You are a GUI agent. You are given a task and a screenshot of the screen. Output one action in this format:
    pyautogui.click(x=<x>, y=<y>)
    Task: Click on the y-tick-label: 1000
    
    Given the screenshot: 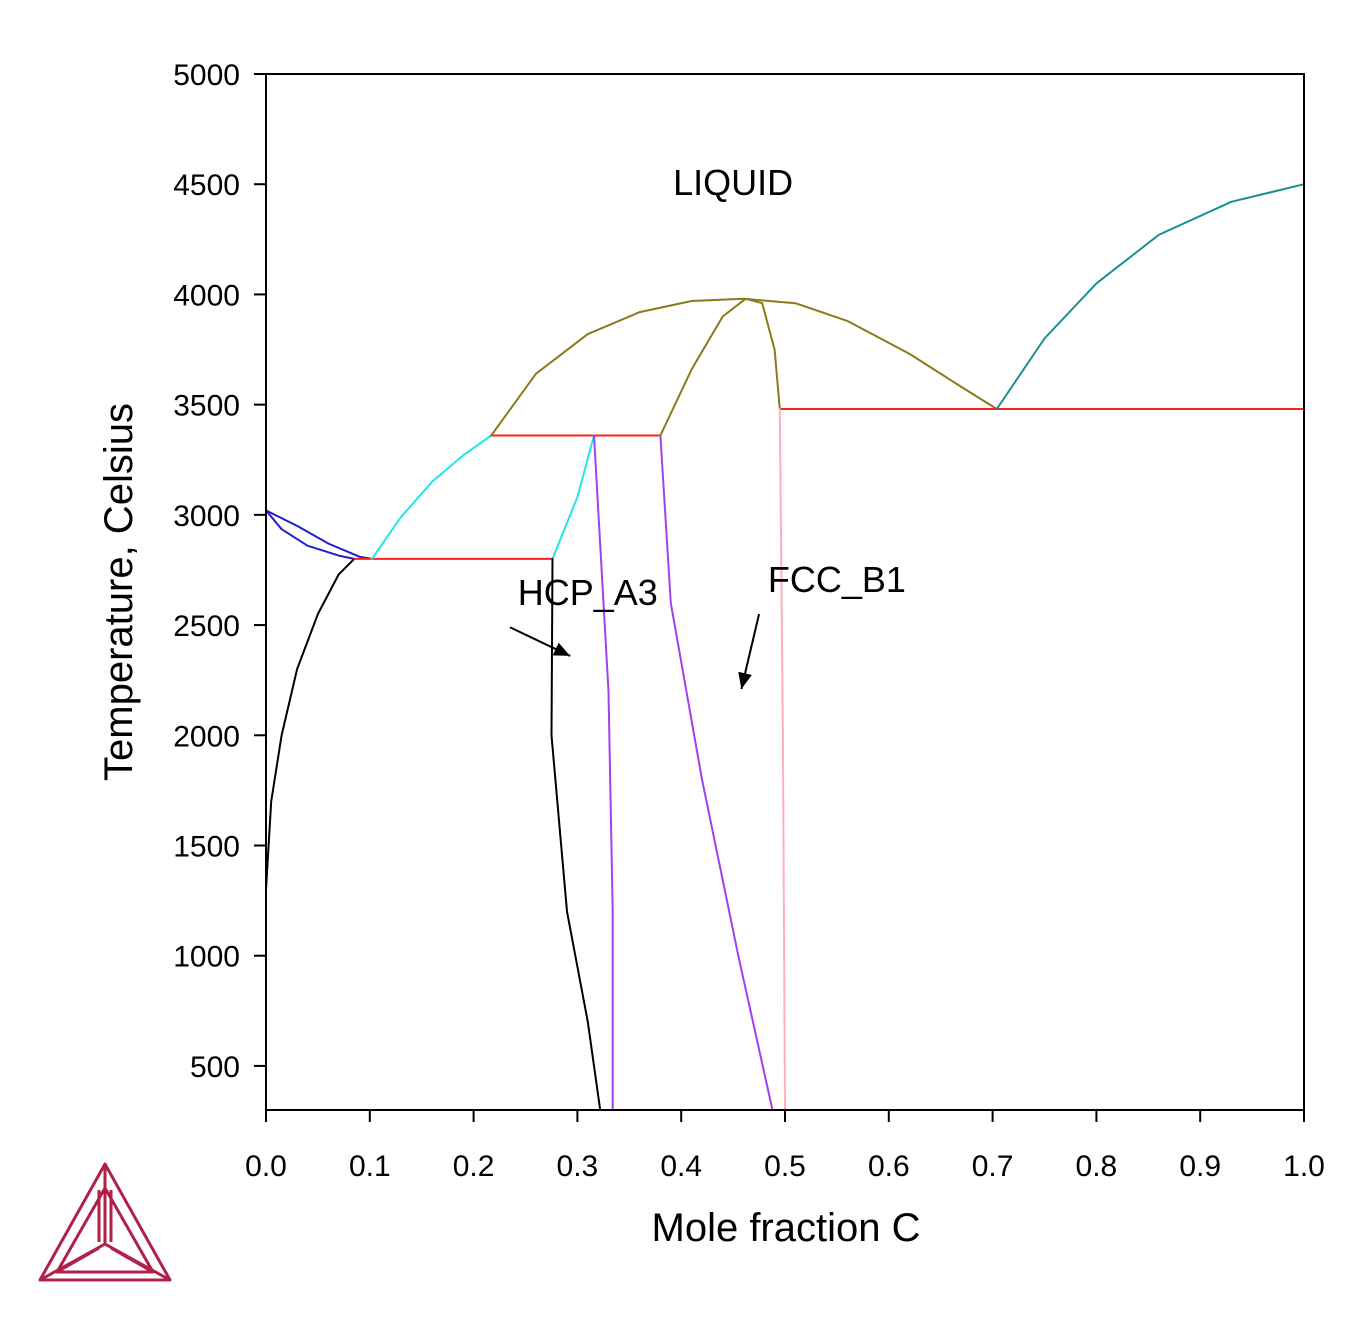 What is the action you would take?
    pyautogui.click(x=206, y=957)
    